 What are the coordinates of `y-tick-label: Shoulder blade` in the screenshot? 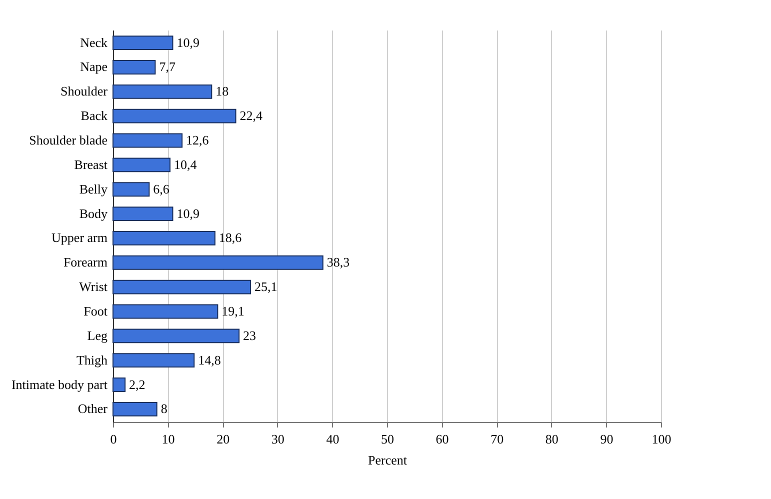 It's located at (68, 140).